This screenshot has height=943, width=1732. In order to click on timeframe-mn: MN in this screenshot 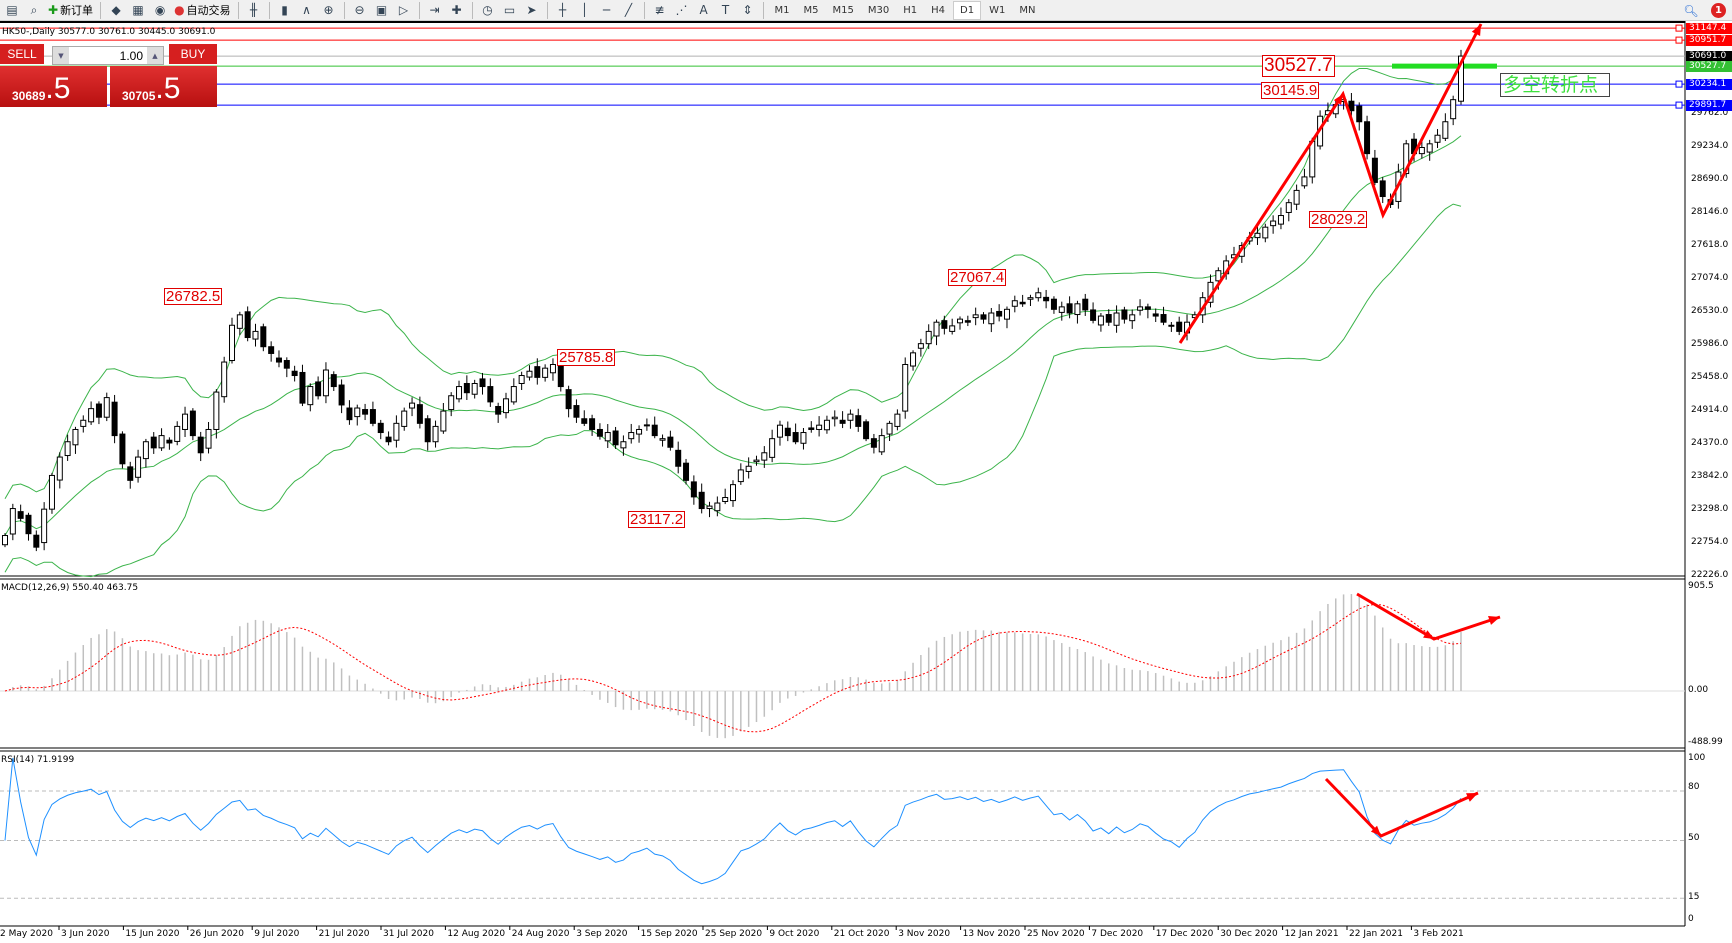, I will do `click(1027, 10)`.